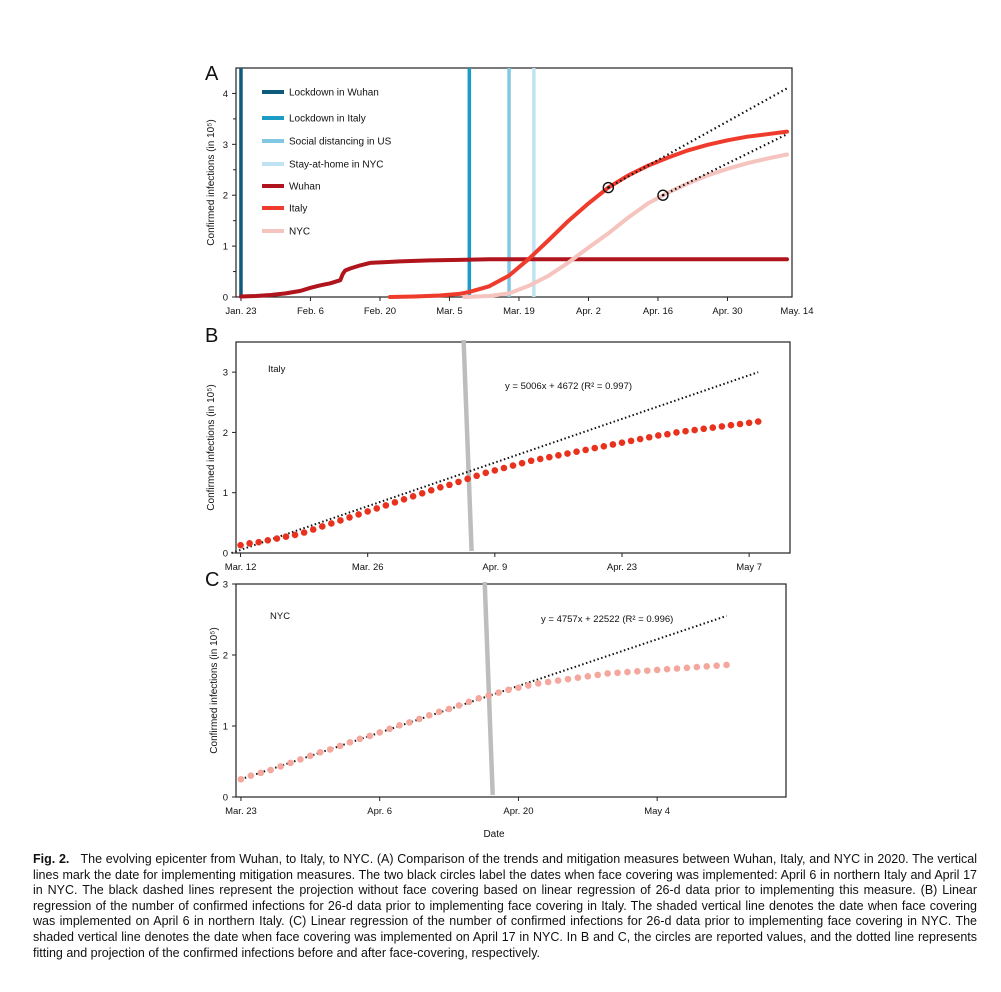 Image resolution: width=1001 pixels, height=992 pixels. I want to click on panel-label: C, so click(212, 580).